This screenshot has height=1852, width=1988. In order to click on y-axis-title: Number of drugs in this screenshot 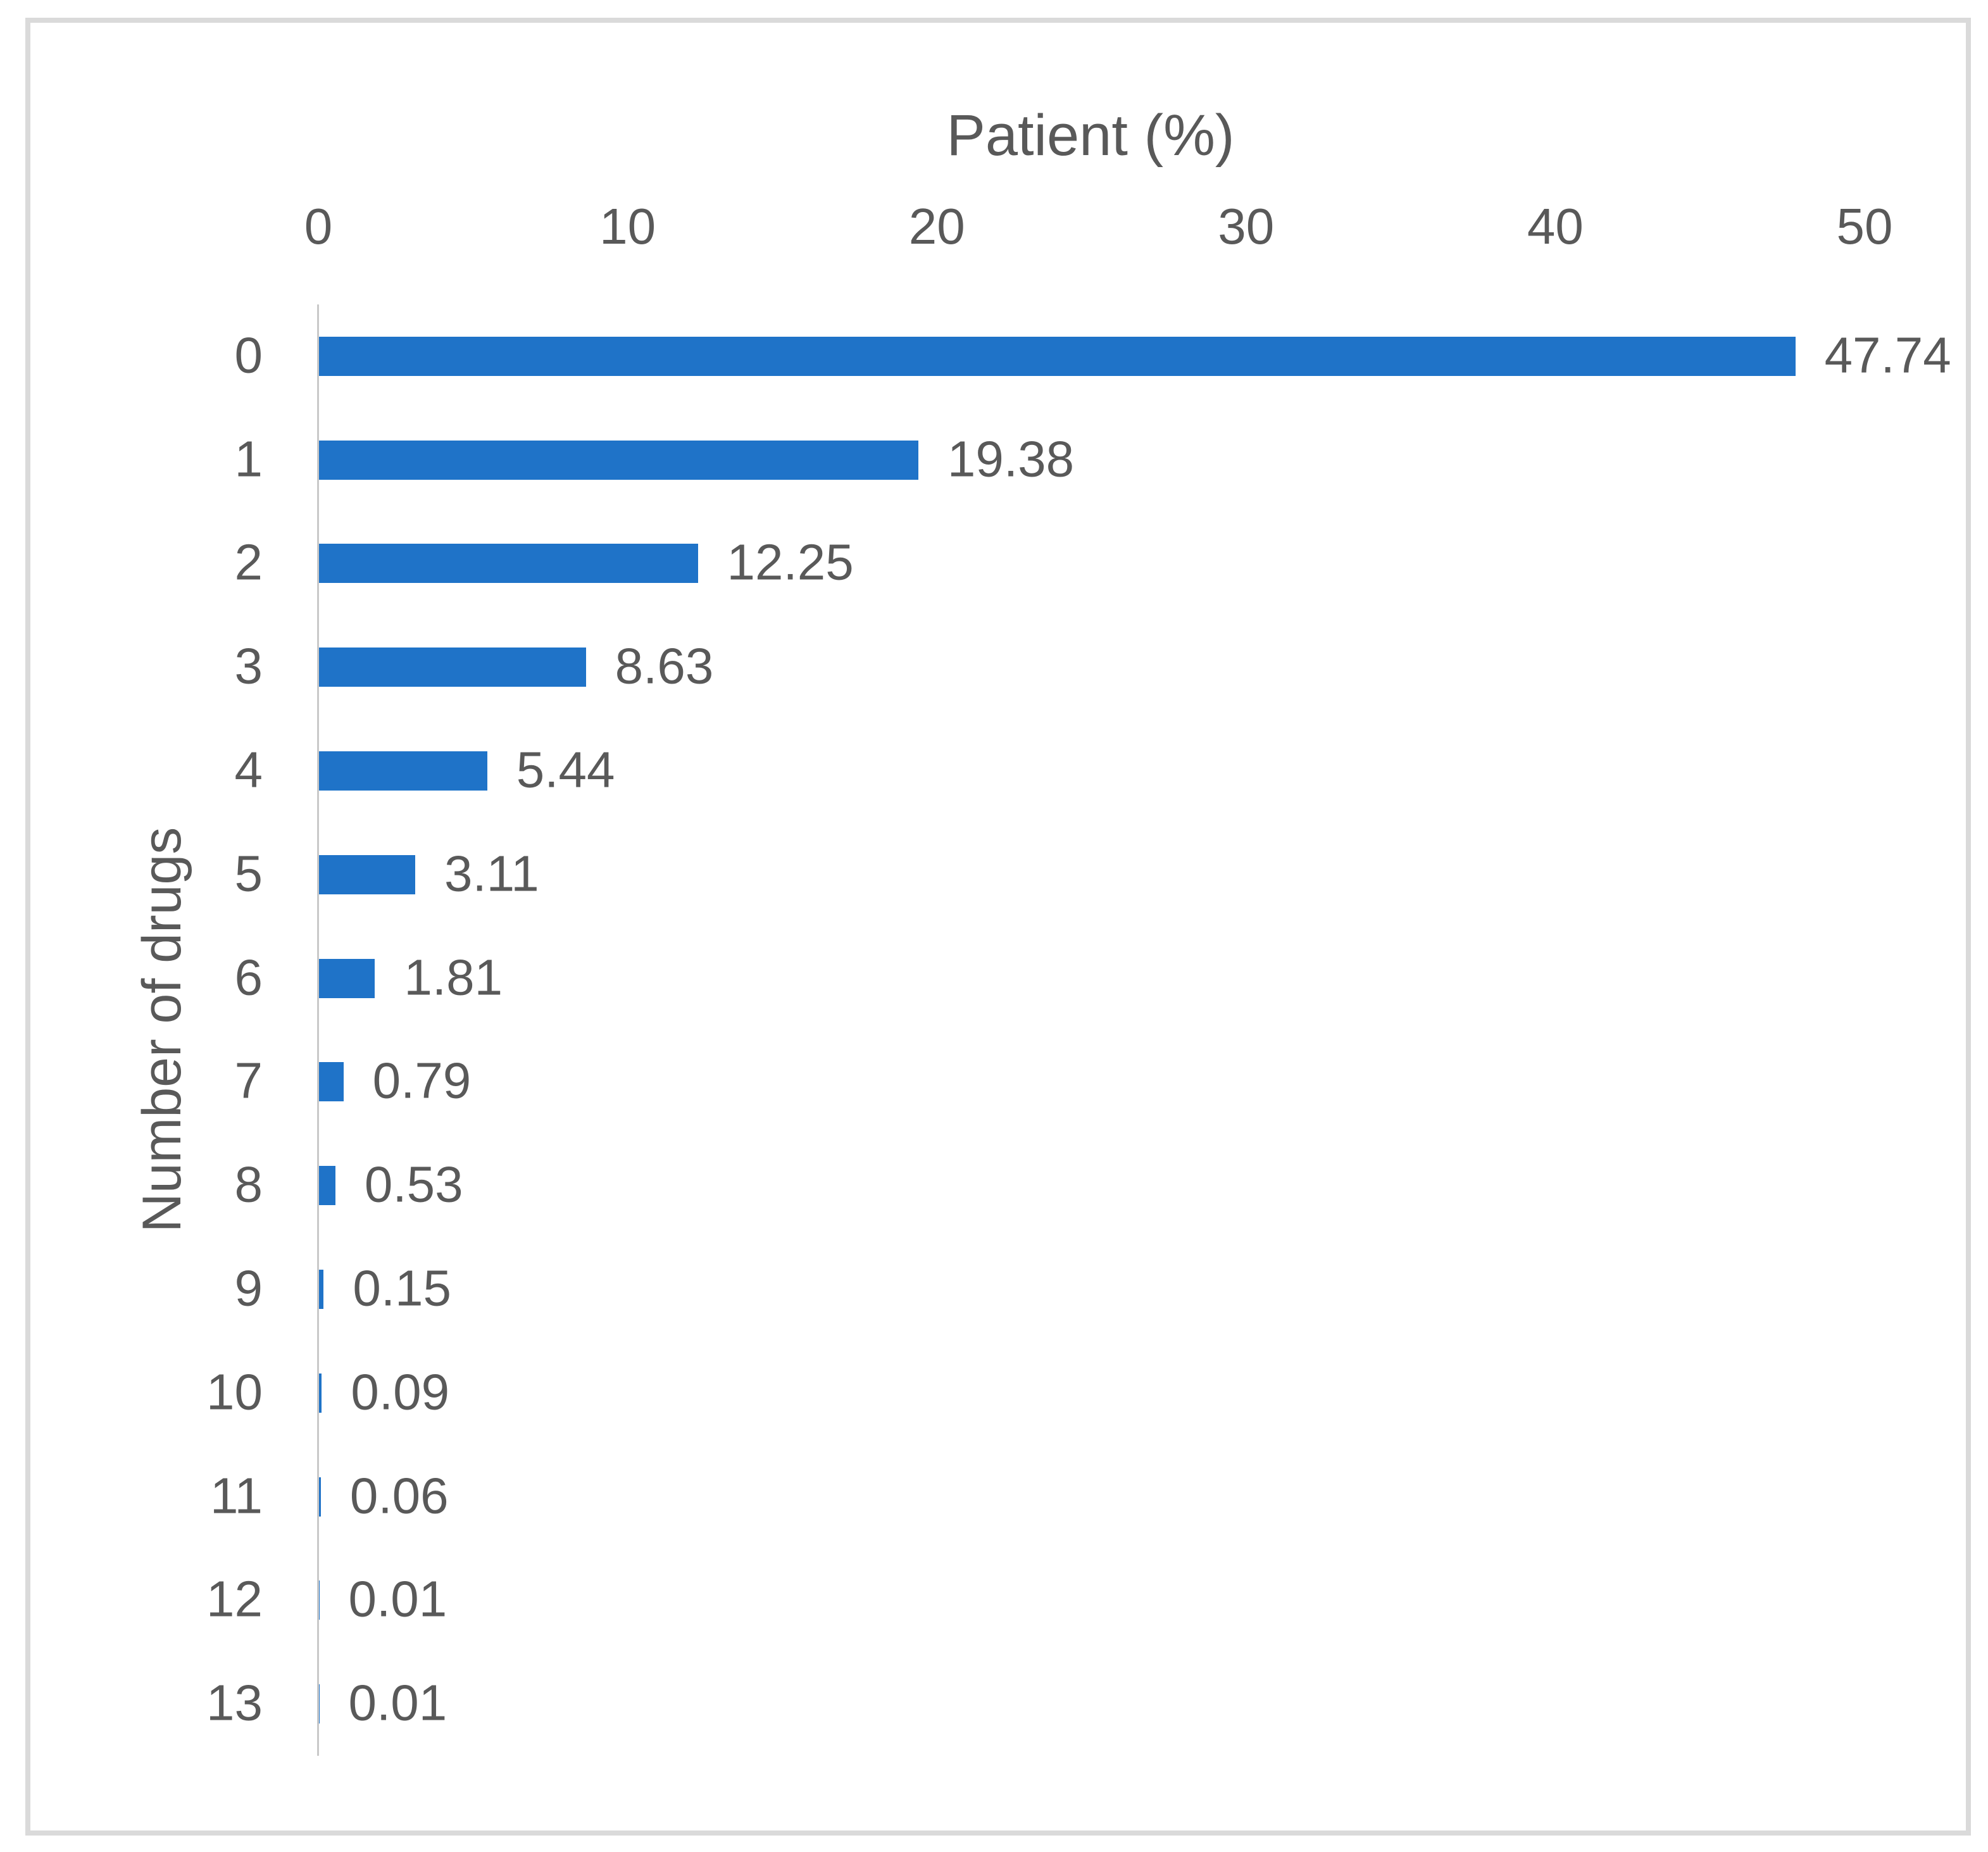, I will do `click(162, 1030)`.